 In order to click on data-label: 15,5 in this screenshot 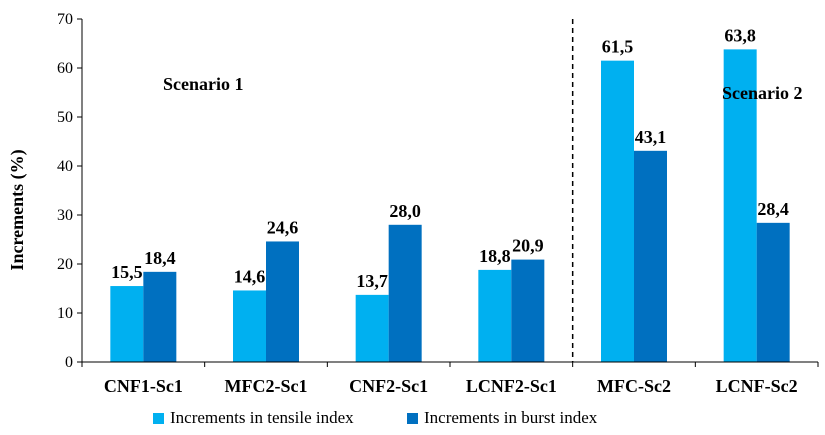, I will do `click(127, 272)`.